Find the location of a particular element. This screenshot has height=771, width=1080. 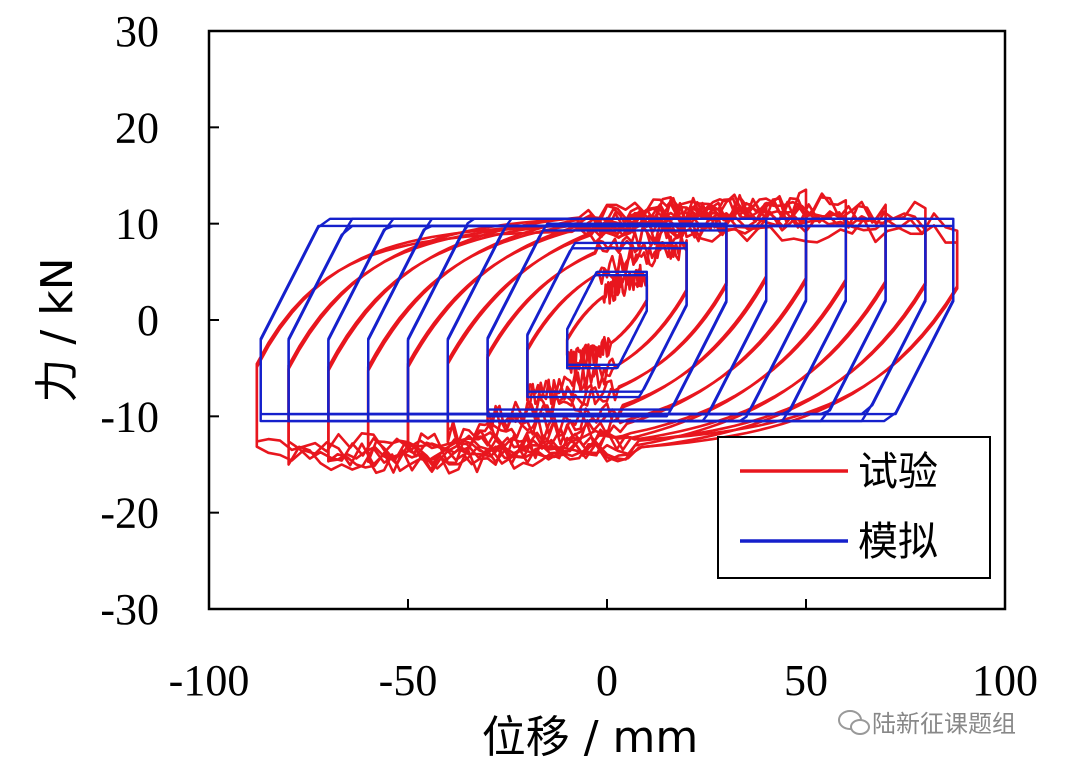

y-tick-label: -20 is located at coordinates (129, 513).